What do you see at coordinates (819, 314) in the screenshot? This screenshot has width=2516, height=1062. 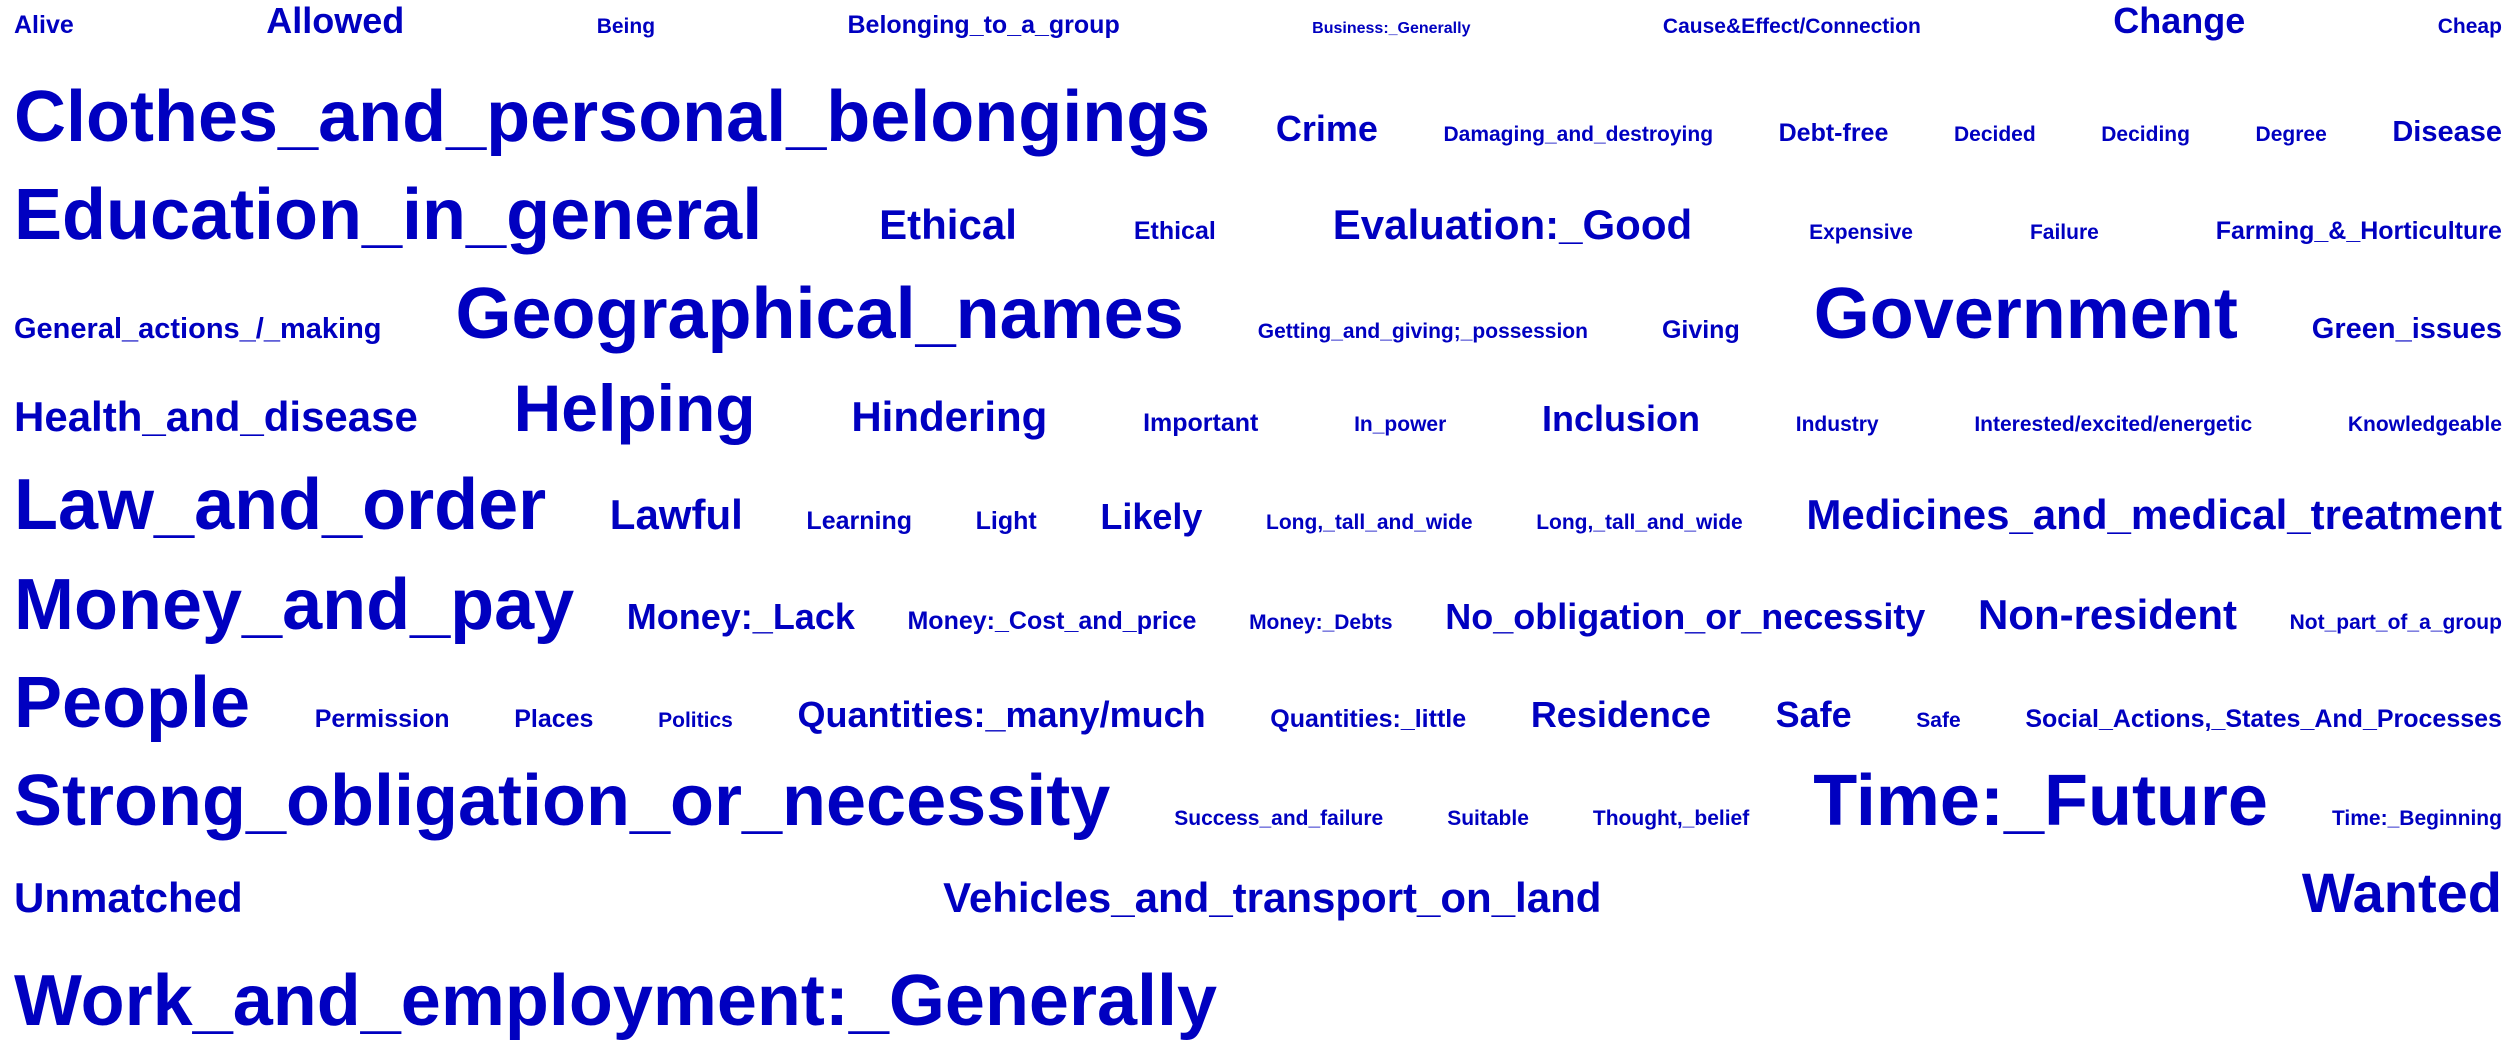 I see `tag-word: Geographical_names` at bounding box center [819, 314].